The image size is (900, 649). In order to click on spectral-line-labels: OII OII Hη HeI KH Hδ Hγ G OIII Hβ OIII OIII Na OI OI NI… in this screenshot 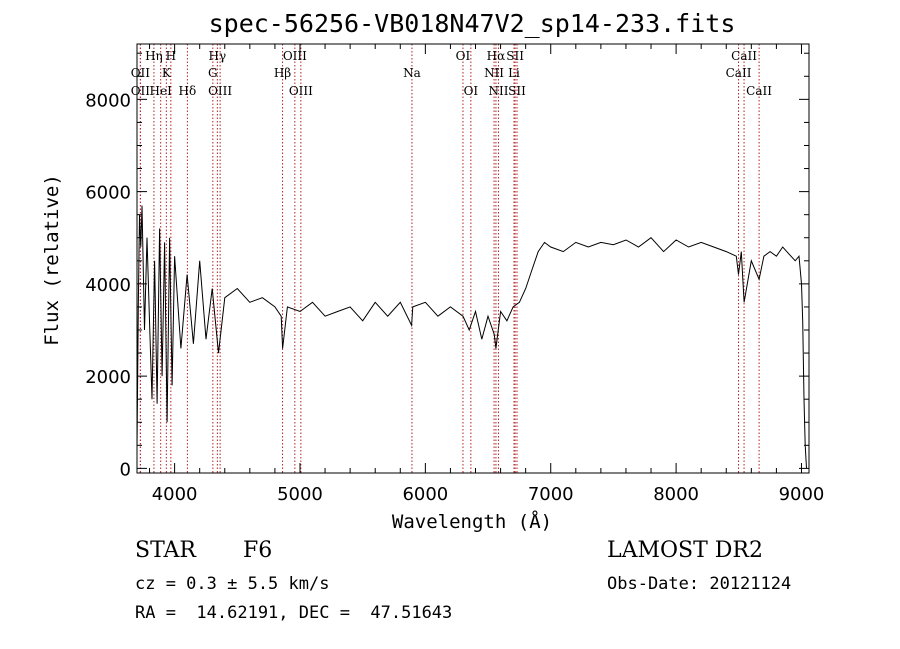, I will do `click(452, 73)`.